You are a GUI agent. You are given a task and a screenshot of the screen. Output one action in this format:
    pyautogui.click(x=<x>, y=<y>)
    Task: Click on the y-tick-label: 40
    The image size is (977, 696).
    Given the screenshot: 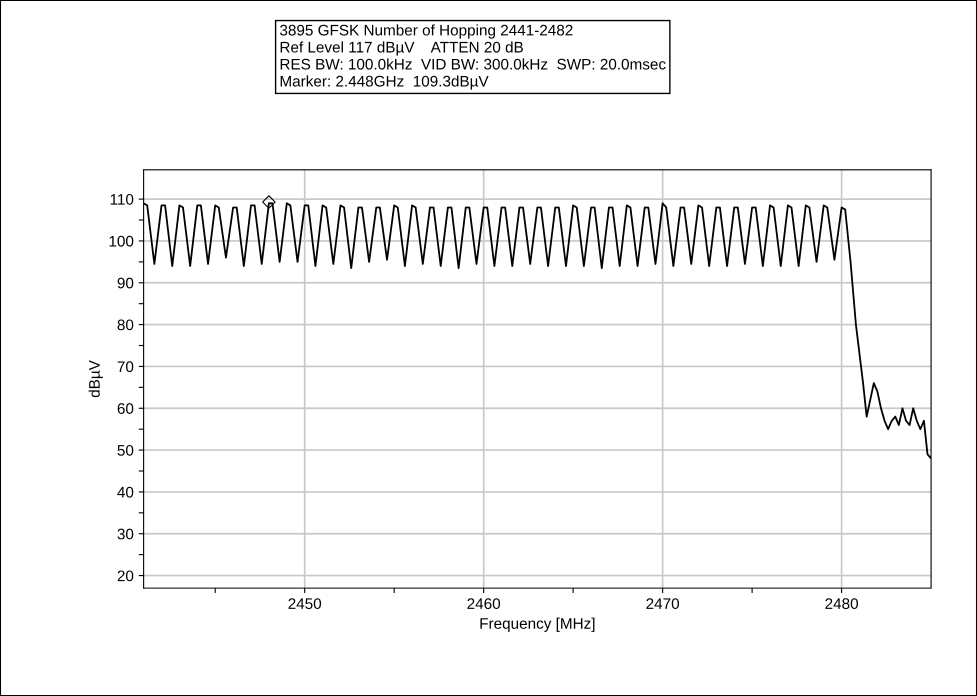 What is the action you would take?
    pyautogui.click(x=125, y=492)
    